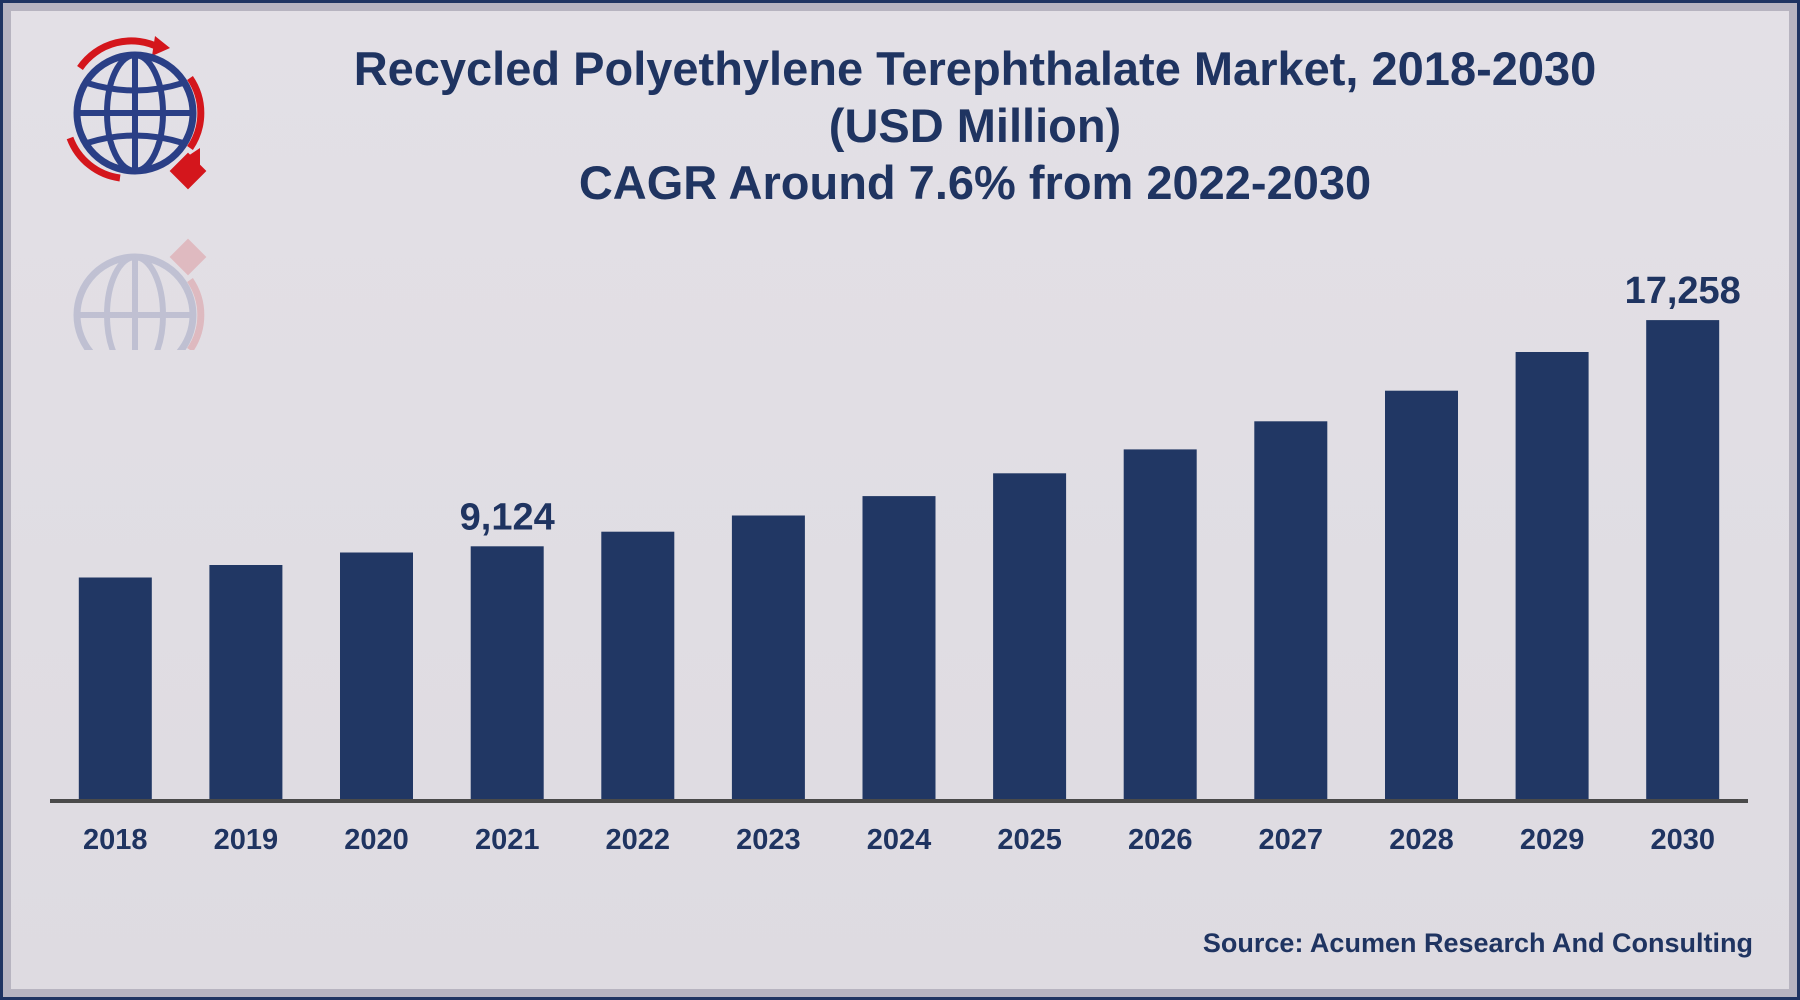 The image size is (1800, 1000). I want to click on x-tick-label-2020: 2020, so click(376, 840).